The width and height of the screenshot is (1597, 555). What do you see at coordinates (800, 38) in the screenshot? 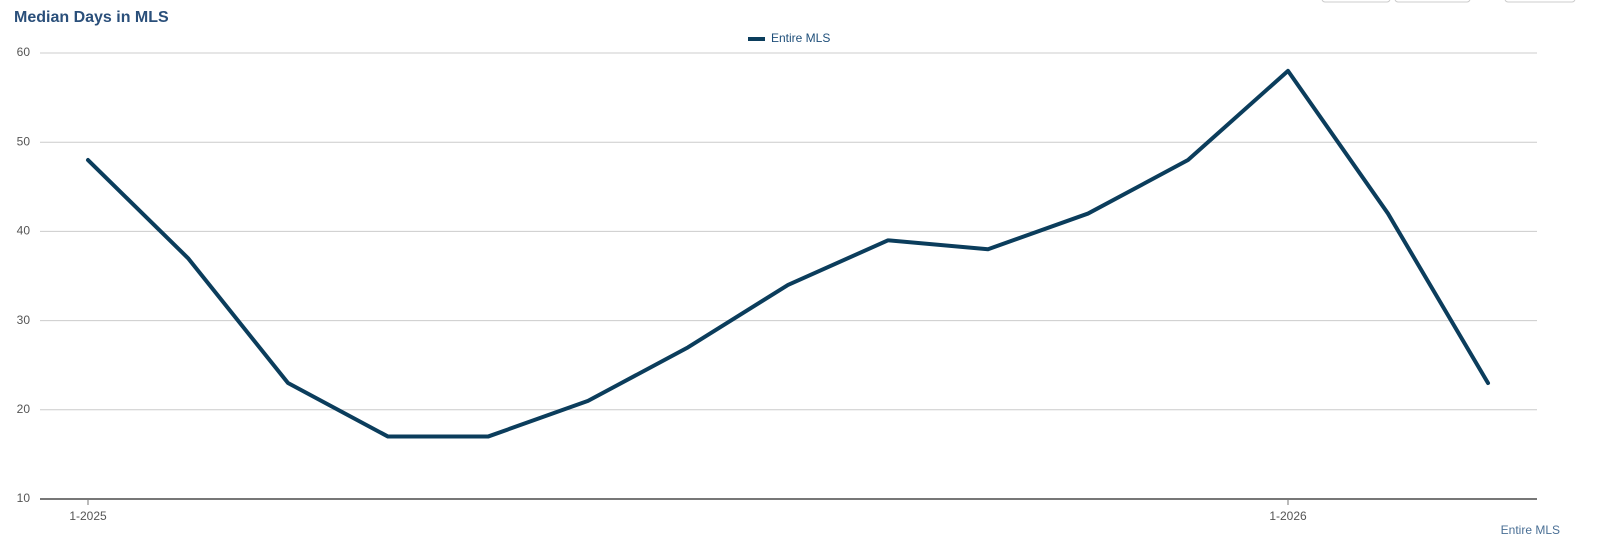
I see `legend-label: Entire MLS` at bounding box center [800, 38].